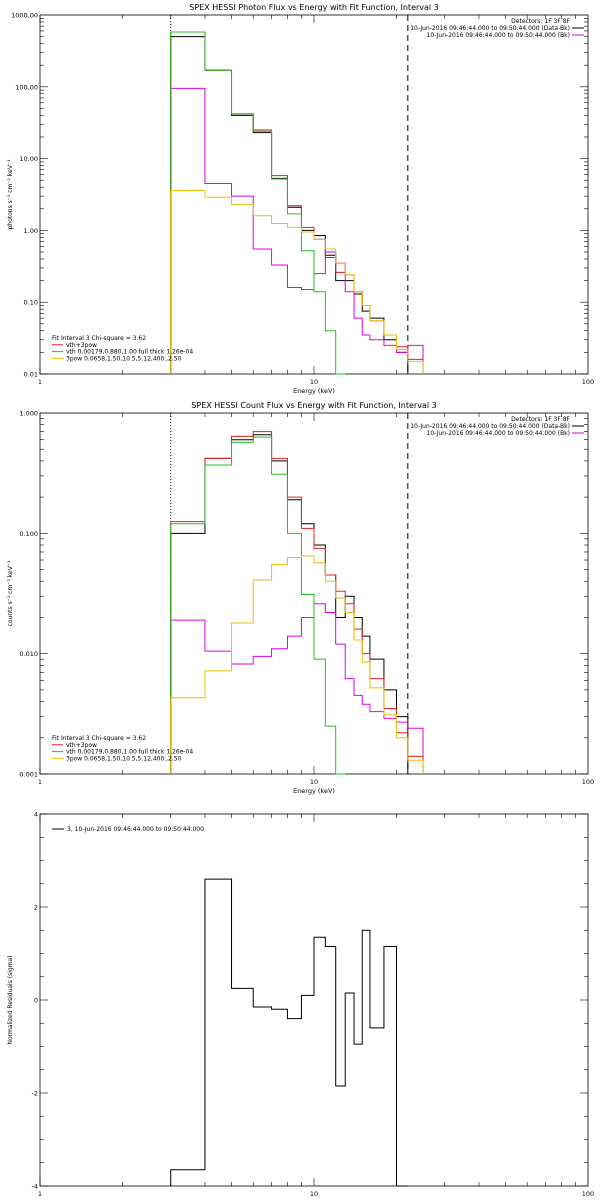  What do you see at coordinates (10, 999) in the screenshot?
I see `y-axis-label: Normalized Residuals (sigma)` at bounding box center [10, 999].